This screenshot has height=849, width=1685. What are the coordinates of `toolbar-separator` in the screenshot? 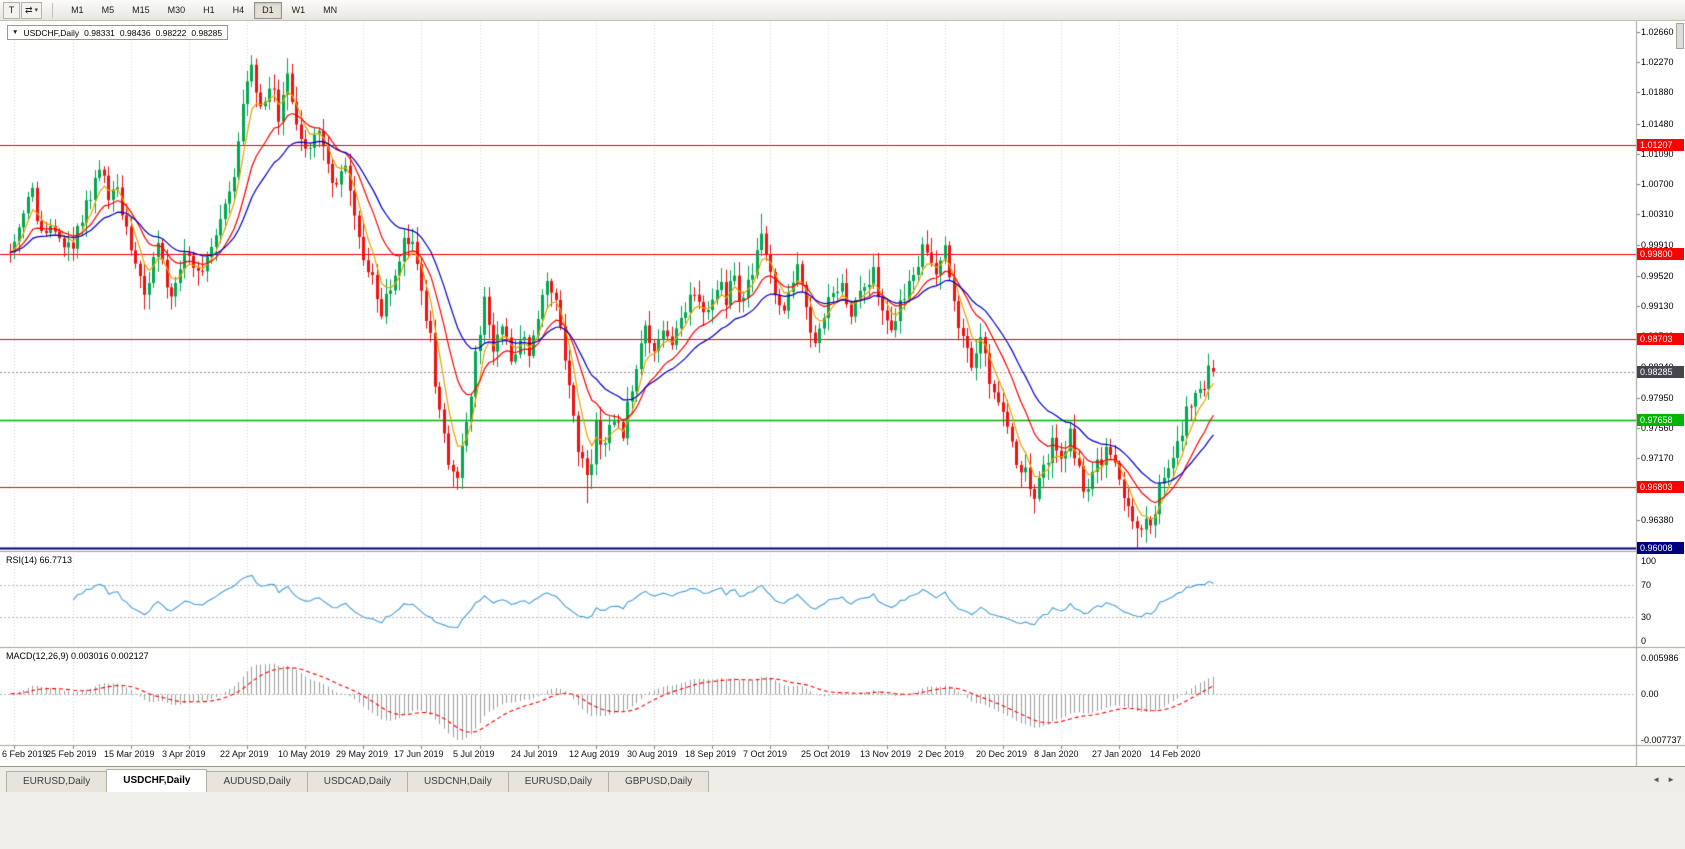 It's located at (53, 10).